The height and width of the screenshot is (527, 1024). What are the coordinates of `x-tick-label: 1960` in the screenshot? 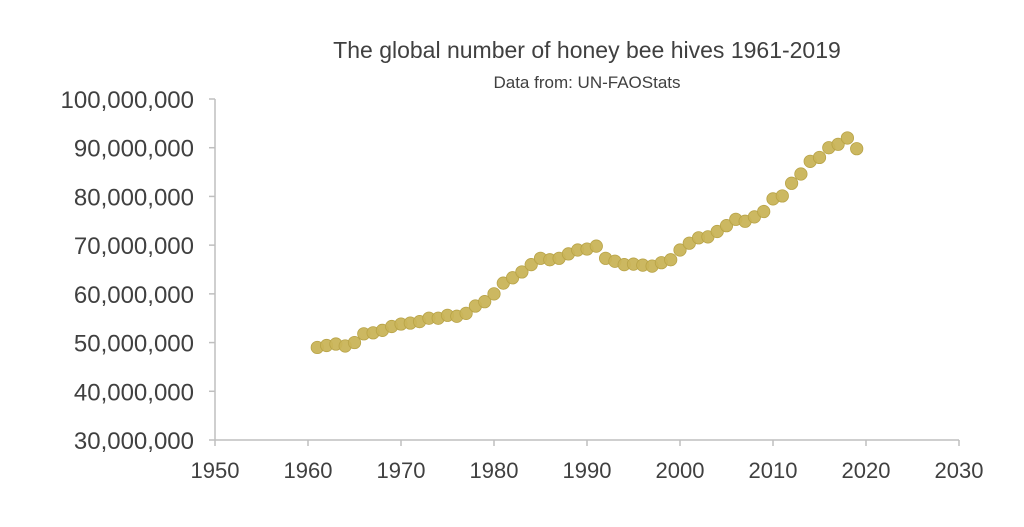 It's located at (308, 470).